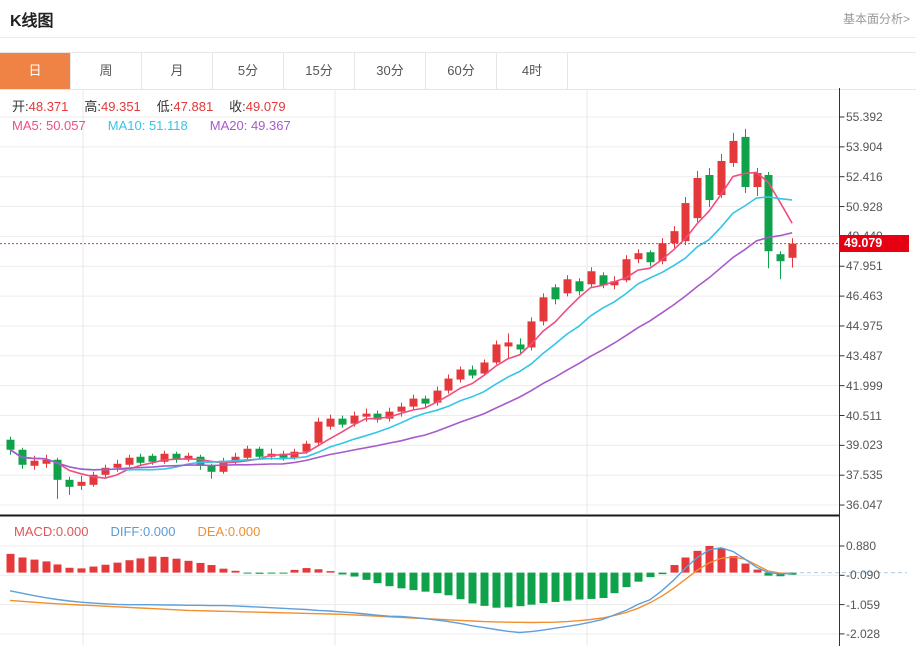 This screenshot has height=646, width=916. Describe the element at coordinates (248, 71) in the screenshot. I see `tab-5分: 5分` at that location.